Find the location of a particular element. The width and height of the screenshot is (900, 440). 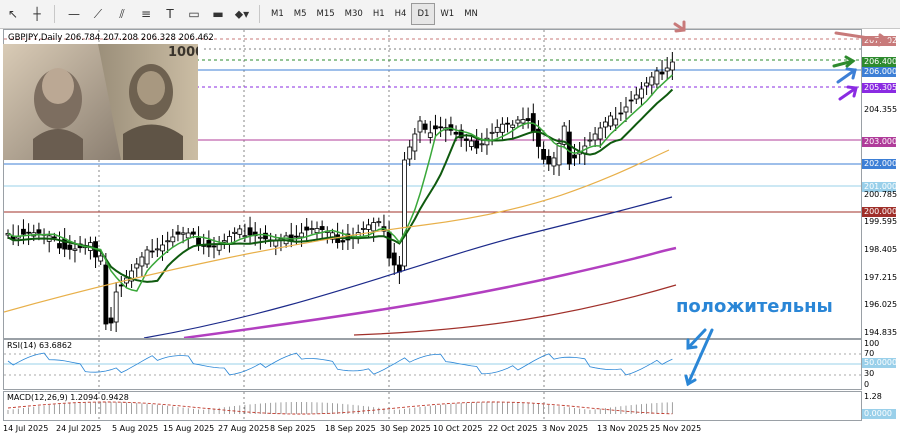

macd-level-zero-tag: 0.0000 is located at coordinates (879, 414).